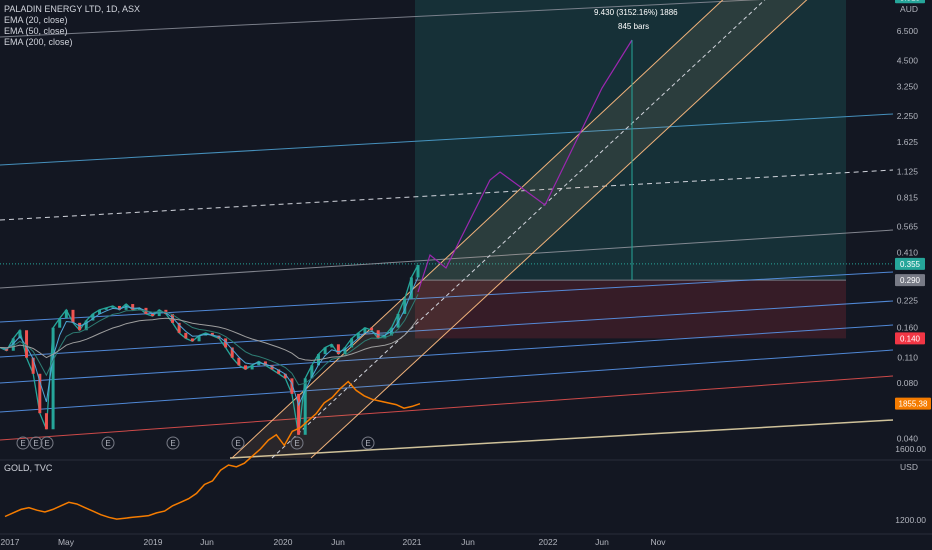 The image size is (932, 550). Describe the element at coordinates (212, 450) in the screenshot. I see `gold-series-line` at that location.